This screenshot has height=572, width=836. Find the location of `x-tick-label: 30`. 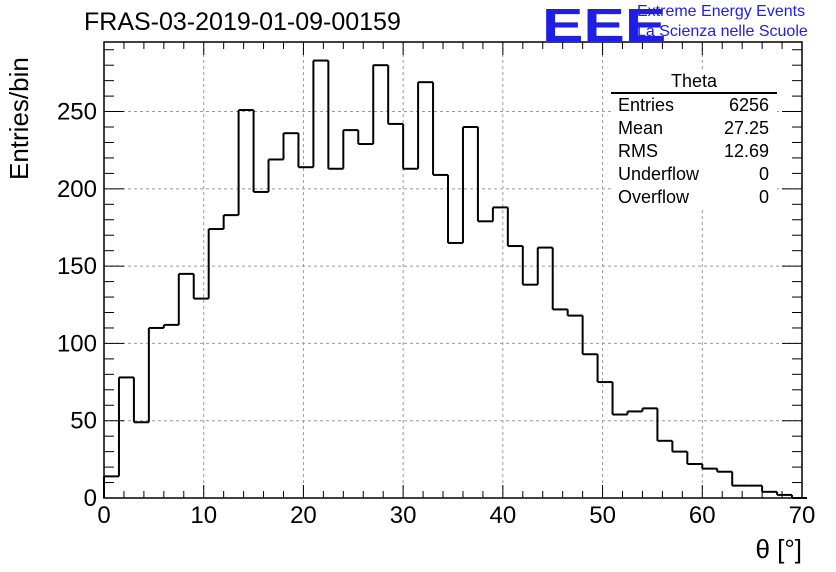

x-tick-label: 30 is located at coordinates (403, 515).